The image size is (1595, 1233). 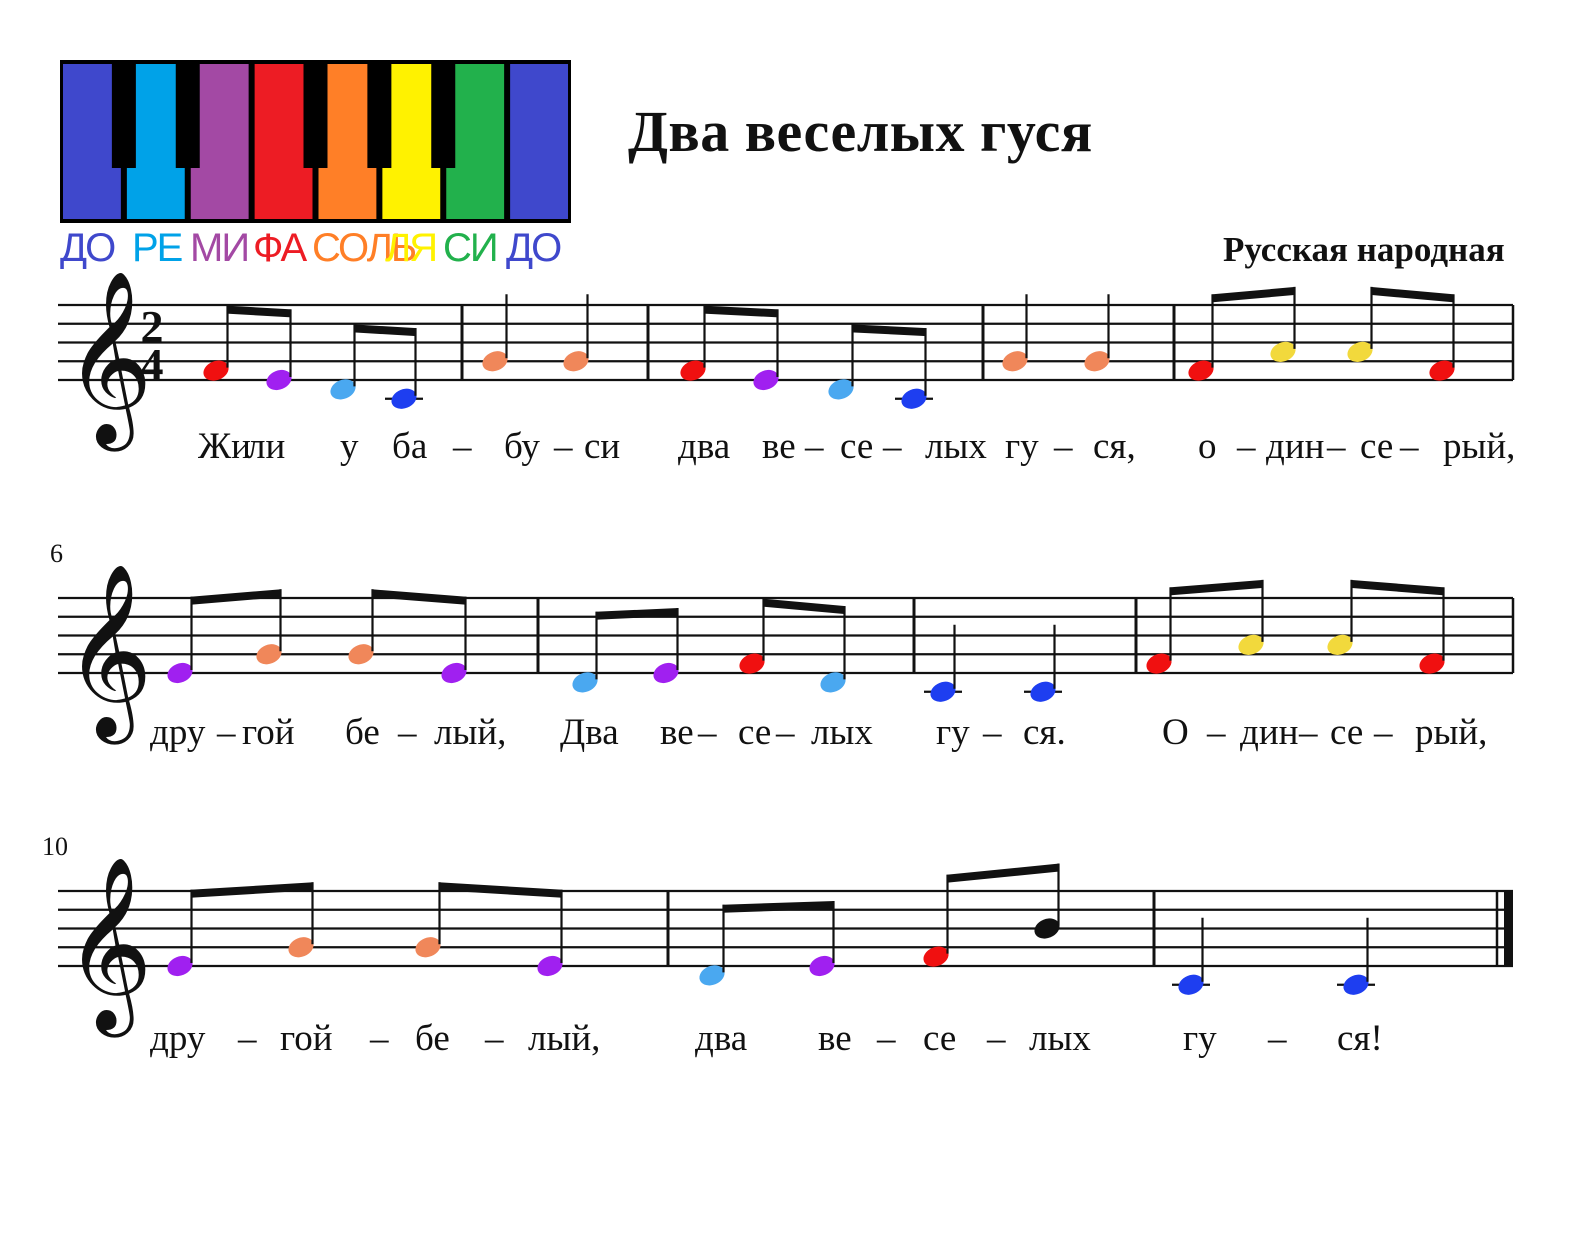 I want to click on lyric-syllable: о, so click(x=1207, y=446).